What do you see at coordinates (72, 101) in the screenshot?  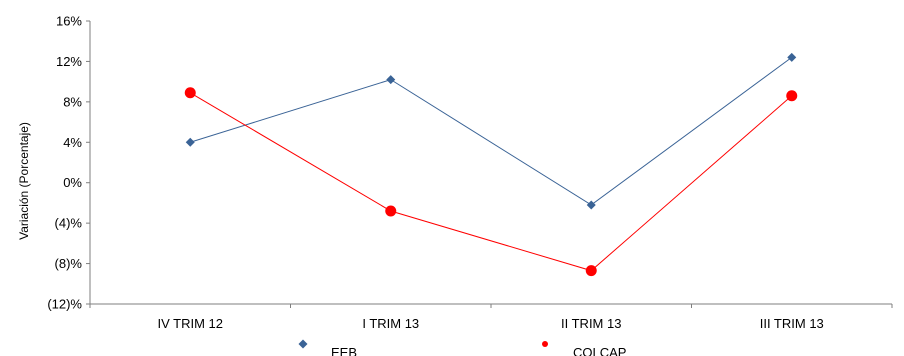 I see `y-tick-label: 8%` at bounding box center [72, 101].